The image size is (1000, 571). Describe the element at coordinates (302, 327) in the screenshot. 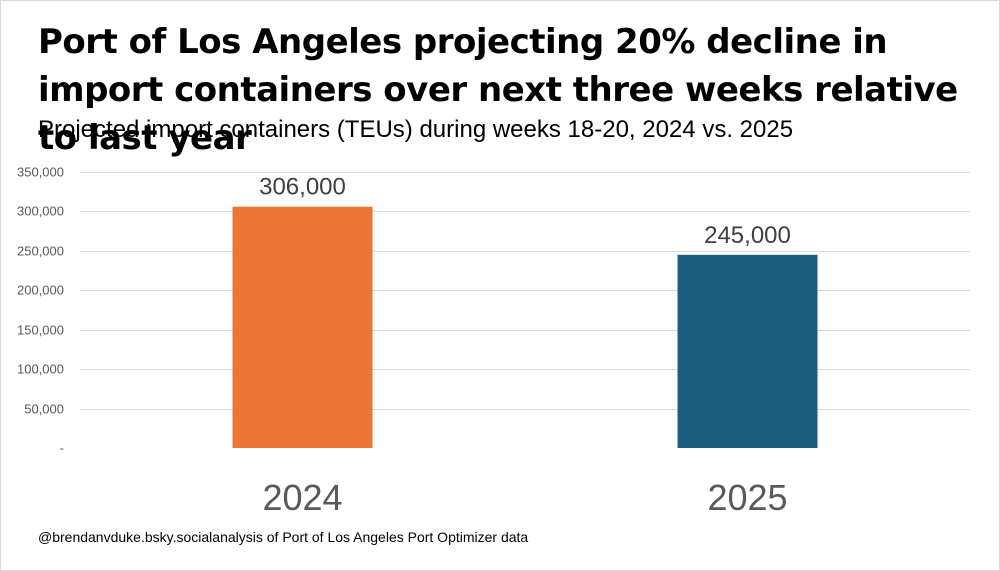

I see `bar-2024` at that location.